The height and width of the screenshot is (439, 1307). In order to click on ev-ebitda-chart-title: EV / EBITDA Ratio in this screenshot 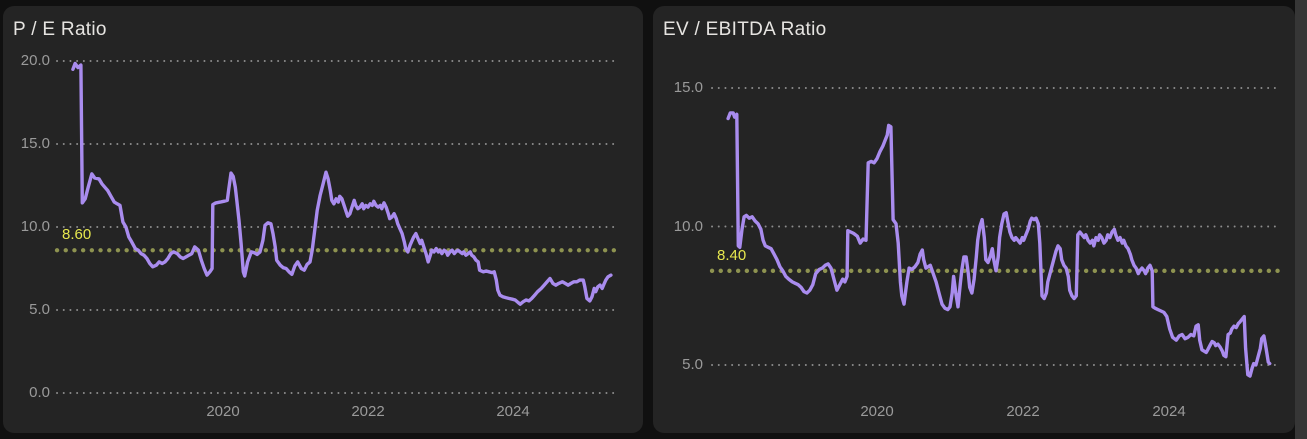, I will do `click(745, 29)`.